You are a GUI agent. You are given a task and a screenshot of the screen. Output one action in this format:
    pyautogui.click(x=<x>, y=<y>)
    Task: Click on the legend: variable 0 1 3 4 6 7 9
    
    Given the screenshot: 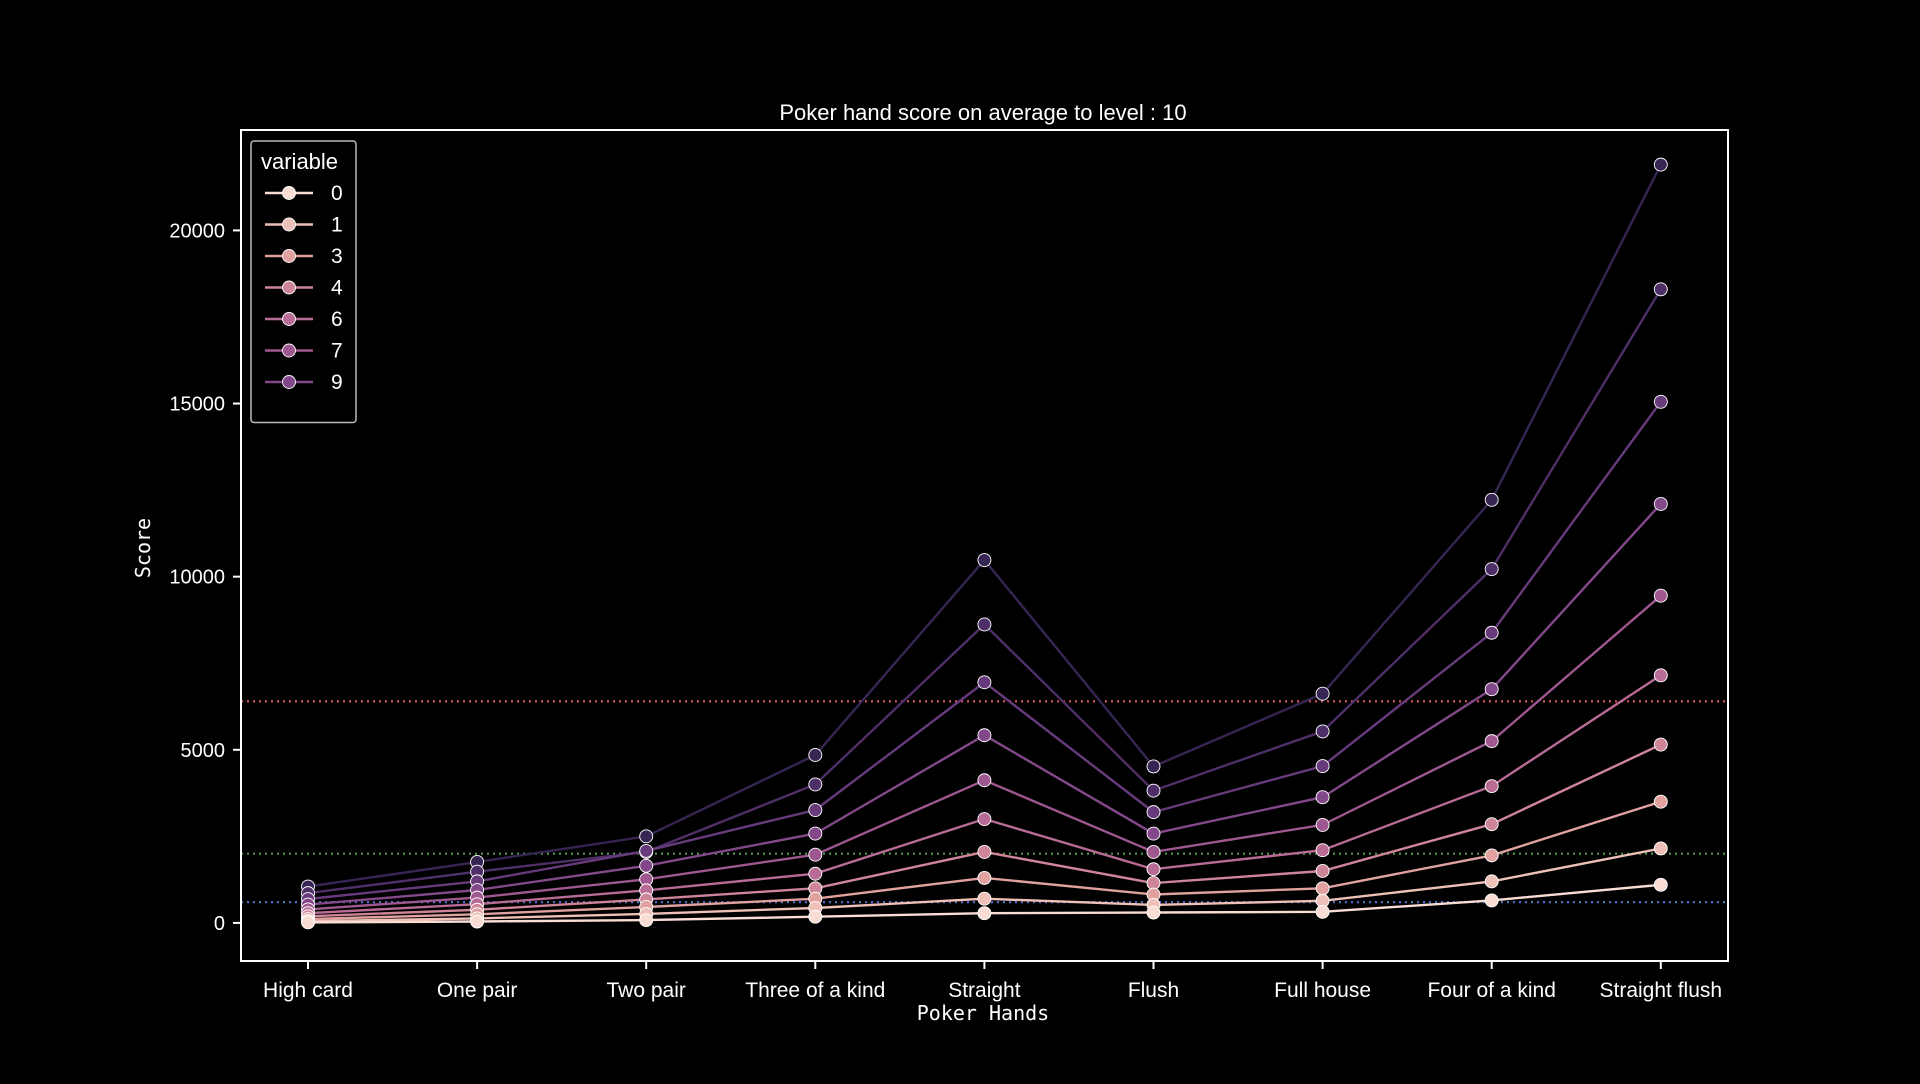 What is the action you would take?
    pyautogui.click(x=303, y=282)
    